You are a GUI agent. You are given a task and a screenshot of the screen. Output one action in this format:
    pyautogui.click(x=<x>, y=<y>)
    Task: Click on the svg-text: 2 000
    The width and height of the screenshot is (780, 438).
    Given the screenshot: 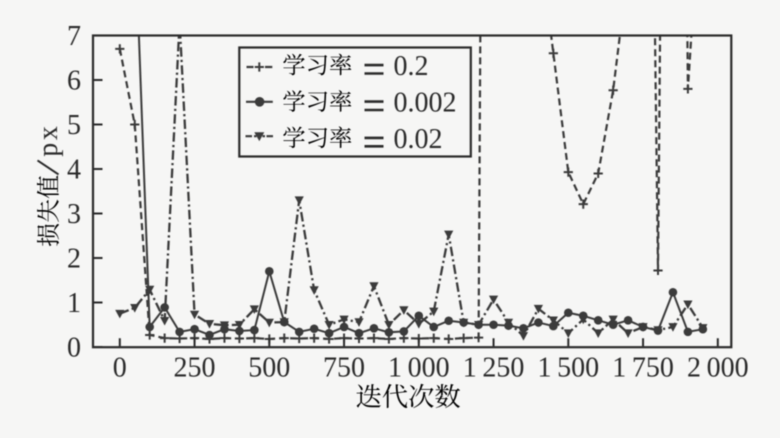 What is the action you would take?
    pyautogui.click(x=718, y=368)
    